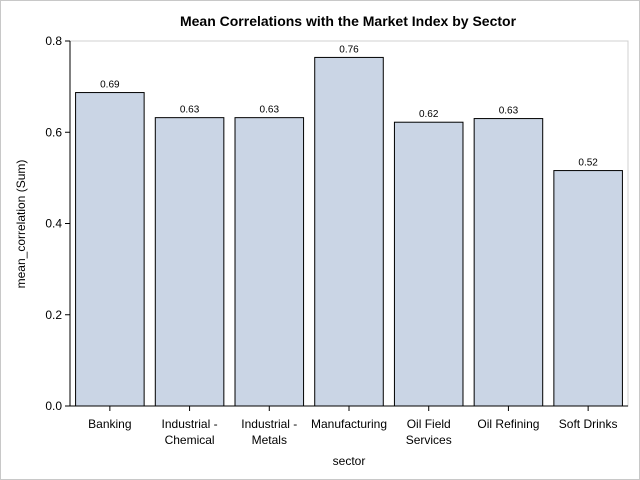 Image resolution: width=640 pixels, height=480 pixels. Describe the element at coordinates (429, 114) in the screenshot. I see `bar-value-label: 0.62` at that location.